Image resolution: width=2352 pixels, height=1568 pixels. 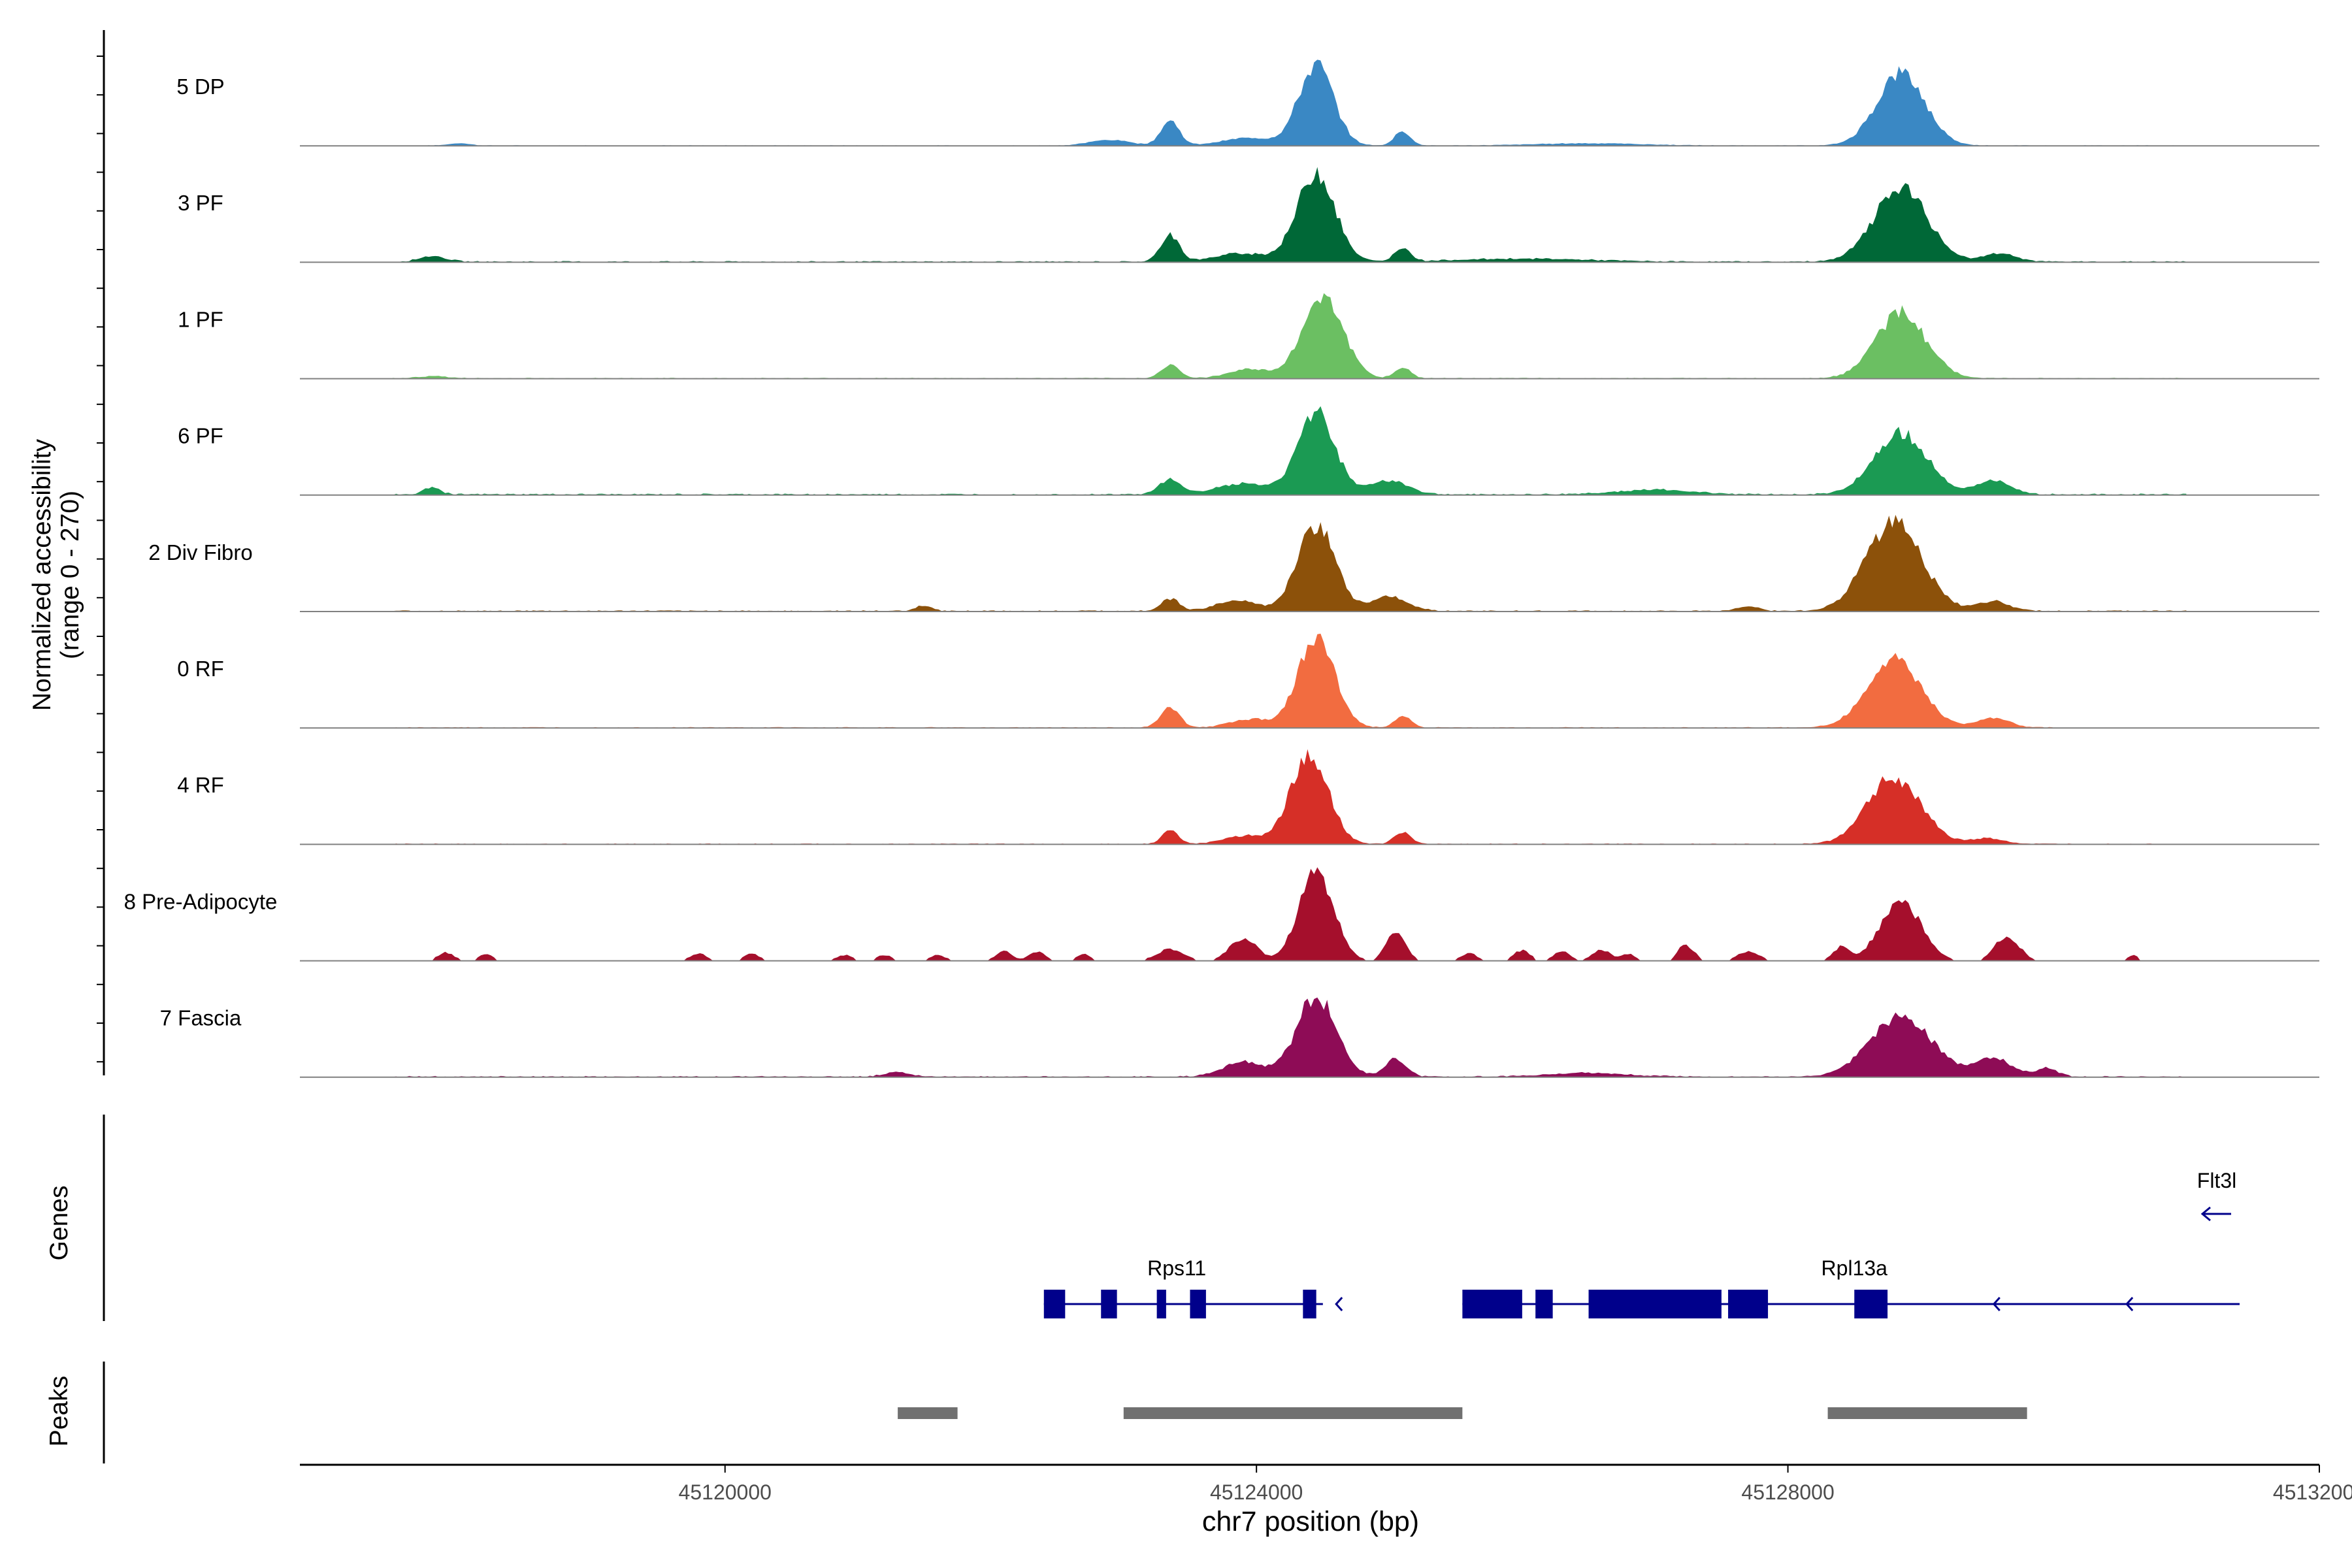 I want to click on gene-rps11: Rps11, so click(x=1193, y=1287).